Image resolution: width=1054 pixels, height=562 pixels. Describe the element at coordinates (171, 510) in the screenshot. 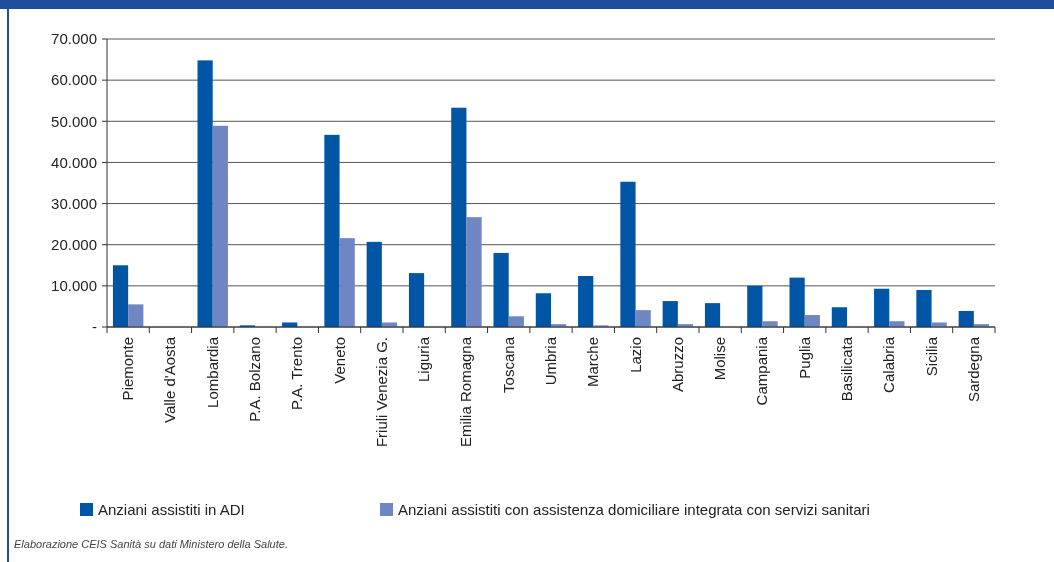

I see `legend-label: Anziani assistiti in ADI` at that location.